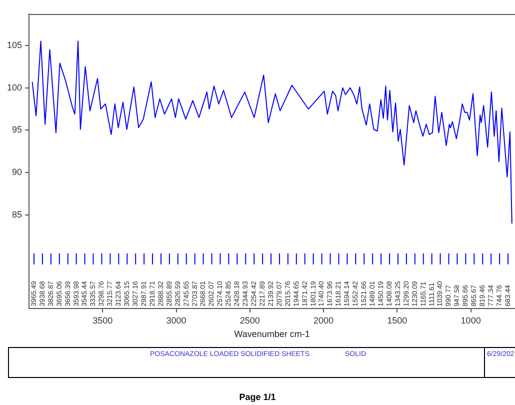 Image resolution: width=515 pixels, height=405 pixels. I want to click on x-tick-label: 1000, so click(470, 320).